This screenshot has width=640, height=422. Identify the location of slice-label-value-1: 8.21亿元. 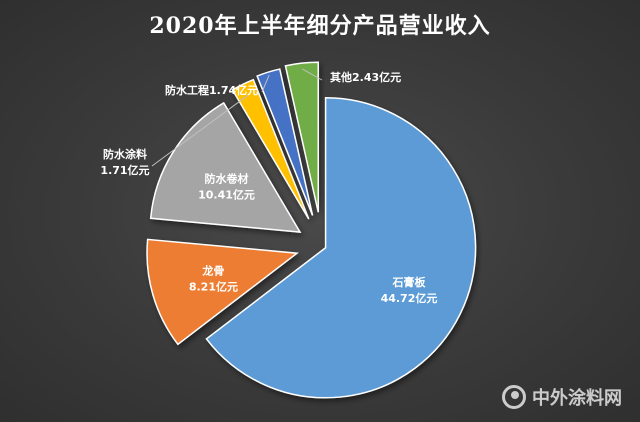
(213, 286).